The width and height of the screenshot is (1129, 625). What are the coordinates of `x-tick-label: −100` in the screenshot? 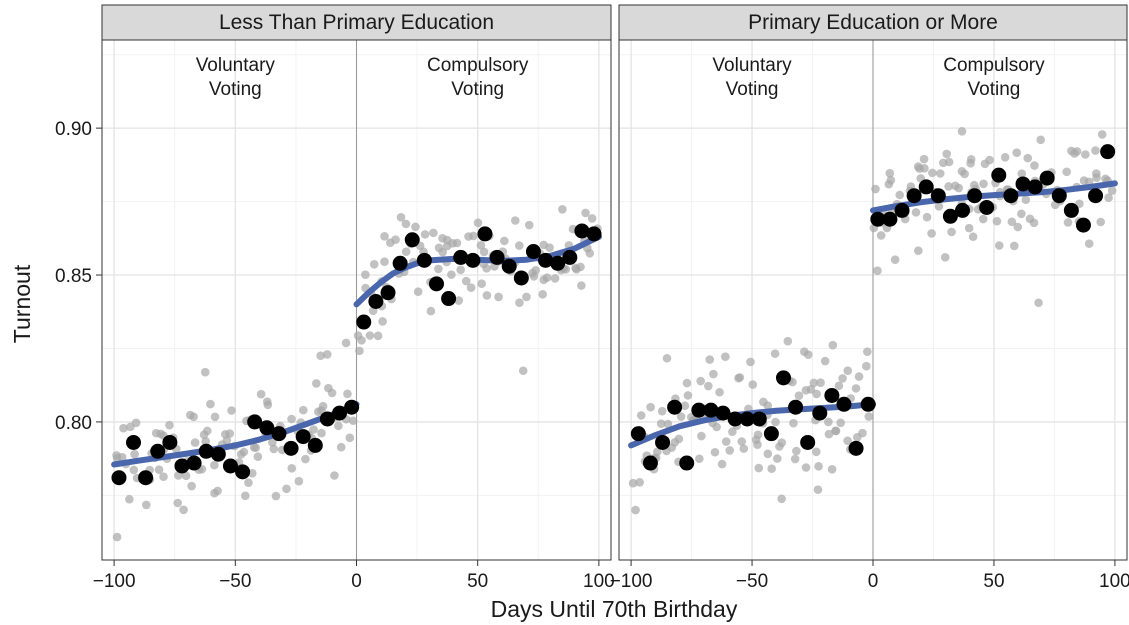 It's located at (114, 581).